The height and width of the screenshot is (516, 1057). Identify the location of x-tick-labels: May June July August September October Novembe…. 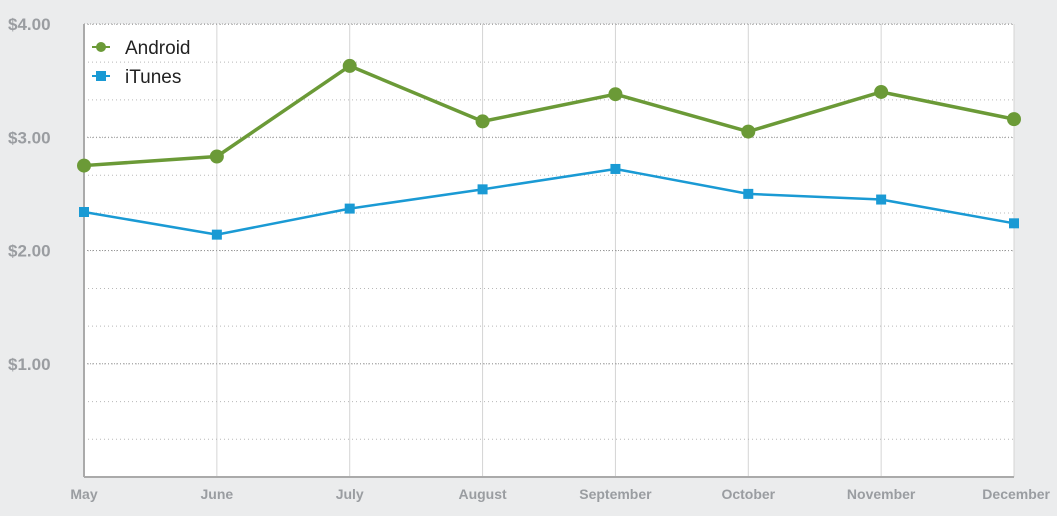
(560, 494).